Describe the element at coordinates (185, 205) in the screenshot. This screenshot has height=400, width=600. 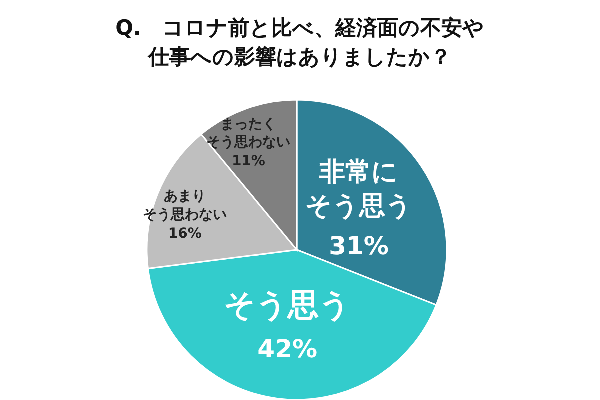
I see `slice-label: あまりそう思わない` at that location.